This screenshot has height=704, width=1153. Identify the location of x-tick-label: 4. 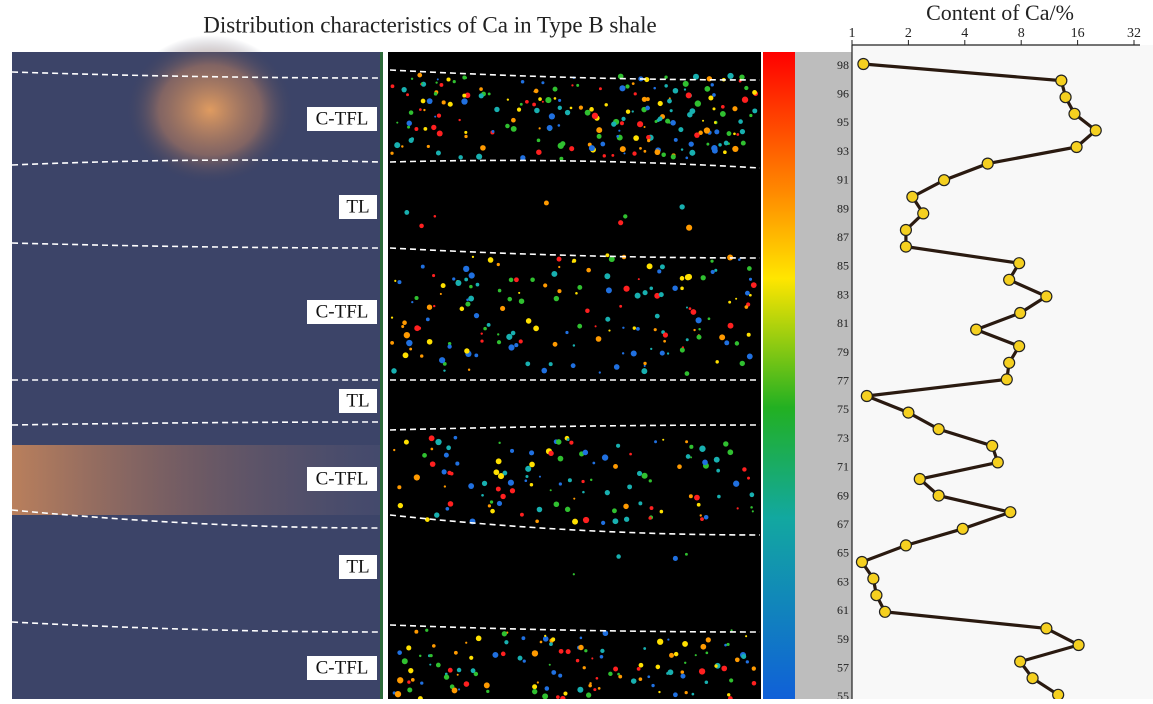
(964, 33).